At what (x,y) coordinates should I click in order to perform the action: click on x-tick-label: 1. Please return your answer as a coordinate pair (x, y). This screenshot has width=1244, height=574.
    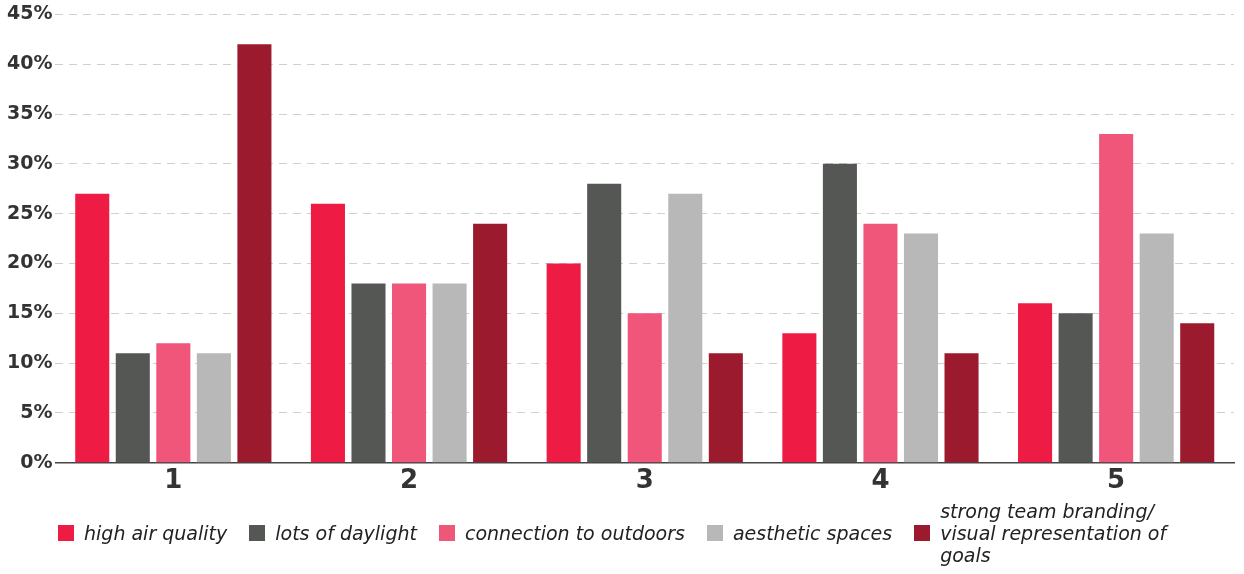
    Looking at the image, I should click on (173, 479).